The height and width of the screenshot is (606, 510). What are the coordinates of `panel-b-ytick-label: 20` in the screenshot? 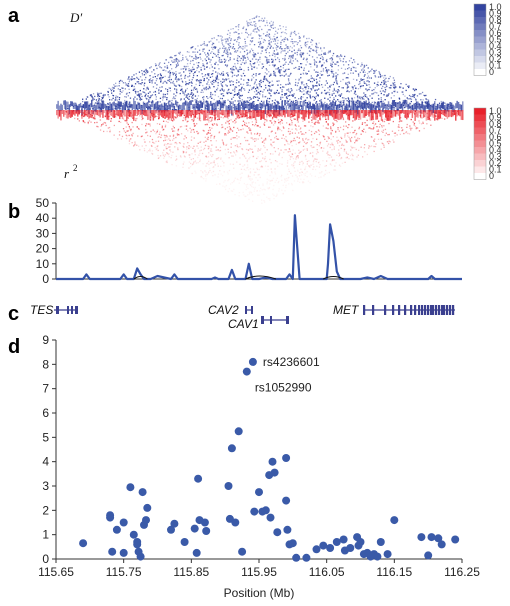 It's located at (43, 249).